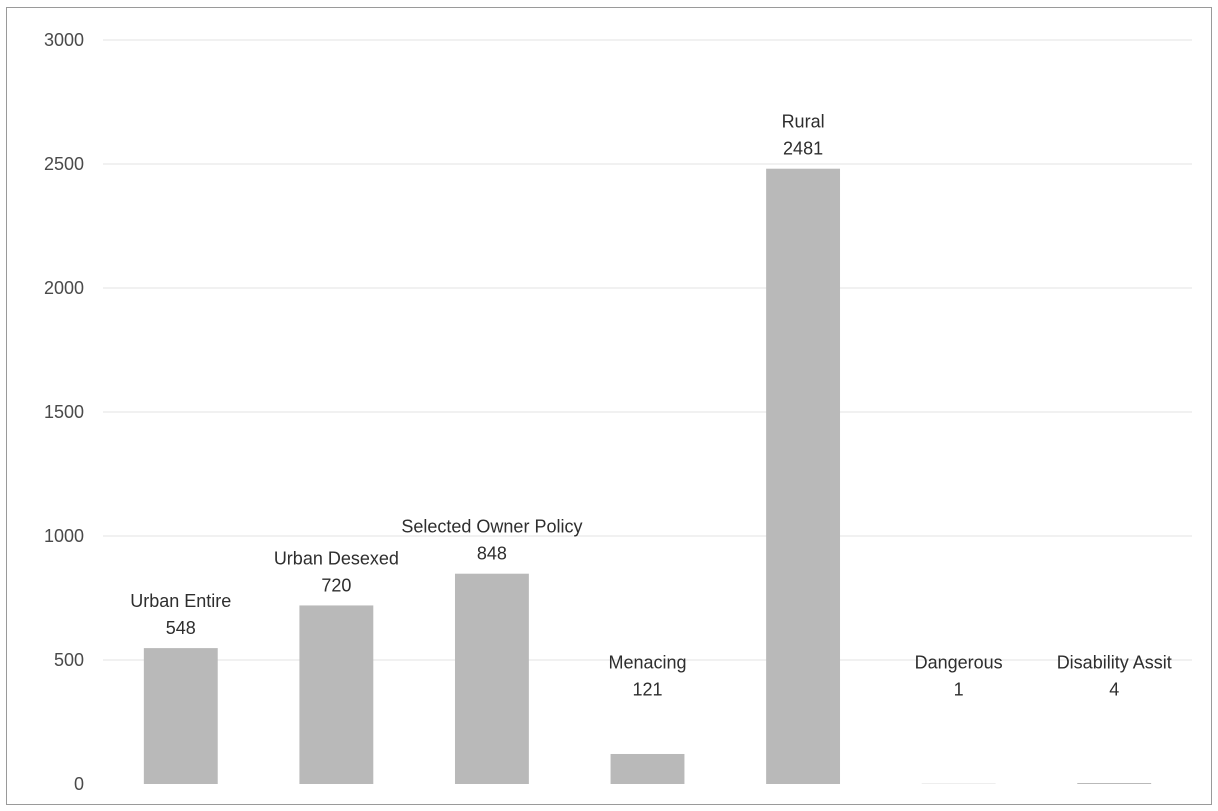  I want to click on data-label-category: Urban Desexed, so click(336, 558).